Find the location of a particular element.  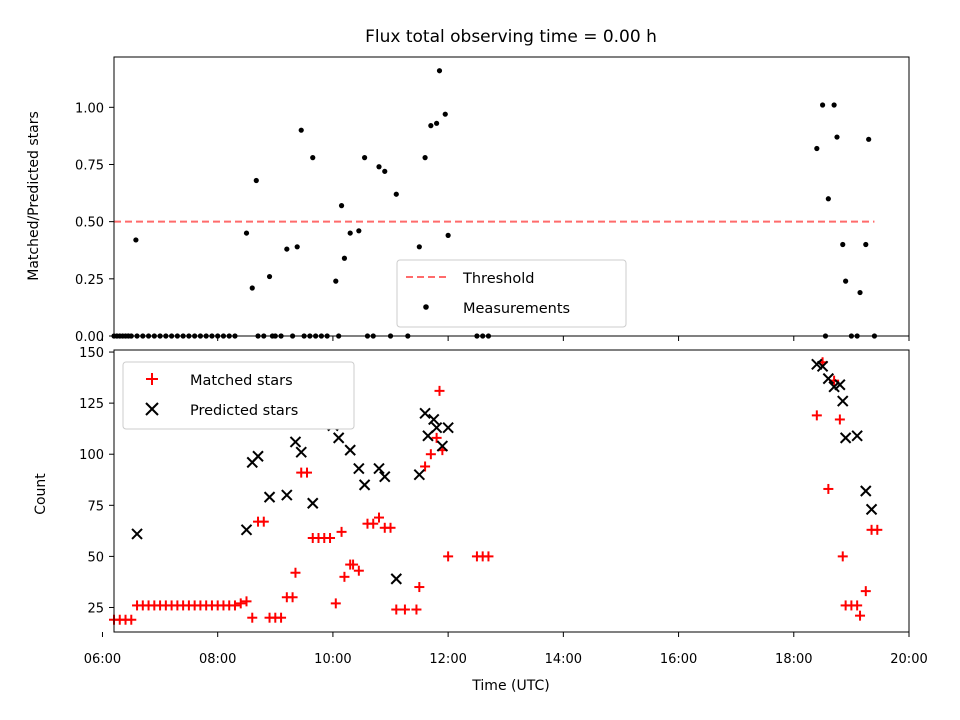

bottom-y-tick-label: 50 is located at coordinates (95, 557).